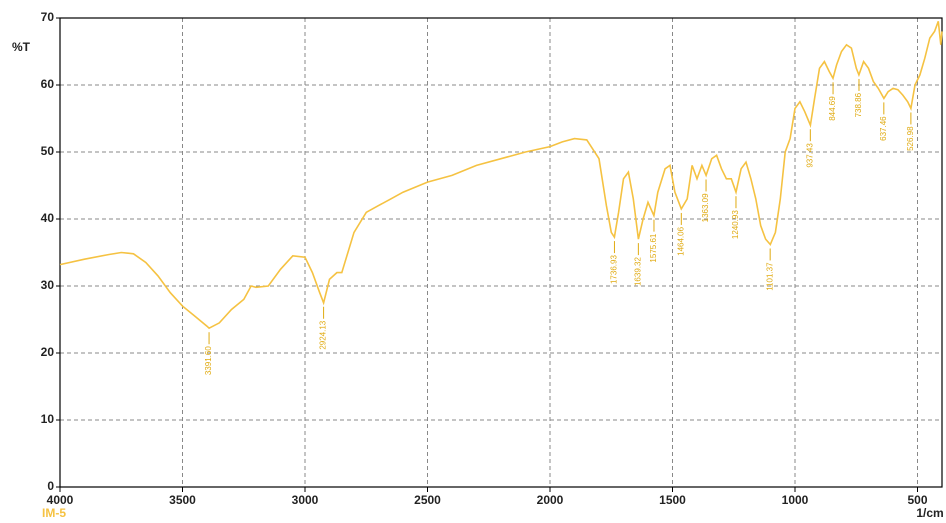  I want to click on peak-label: 3391.60, so click(208, 360).